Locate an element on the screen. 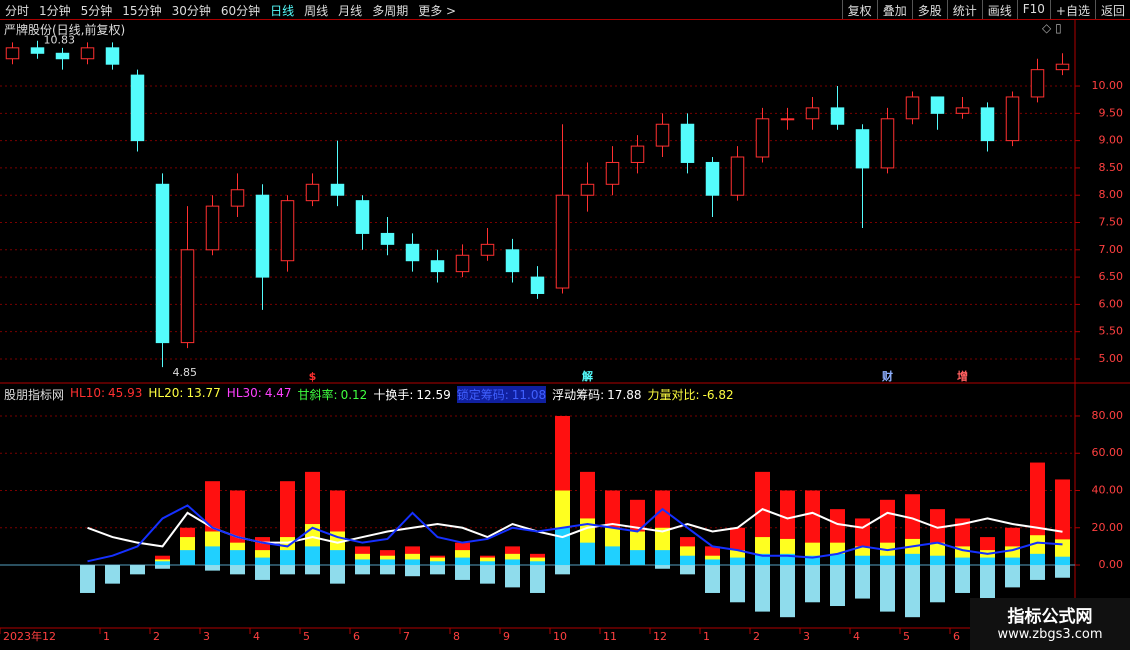 This screenshot has width=1130, height=650. tool-button: 统计 is located at coordinates (964, 9).